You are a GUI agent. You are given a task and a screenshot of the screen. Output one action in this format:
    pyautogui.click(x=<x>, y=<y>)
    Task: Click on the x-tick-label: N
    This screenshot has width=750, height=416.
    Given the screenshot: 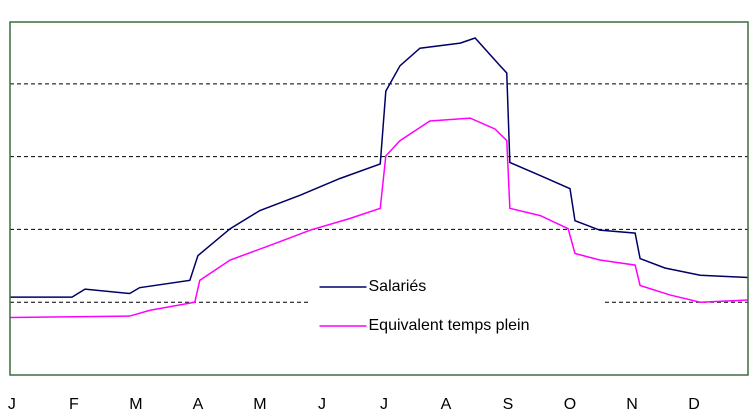 What is the action you would take?
    pyautogui.click(x=632, y=404)
    